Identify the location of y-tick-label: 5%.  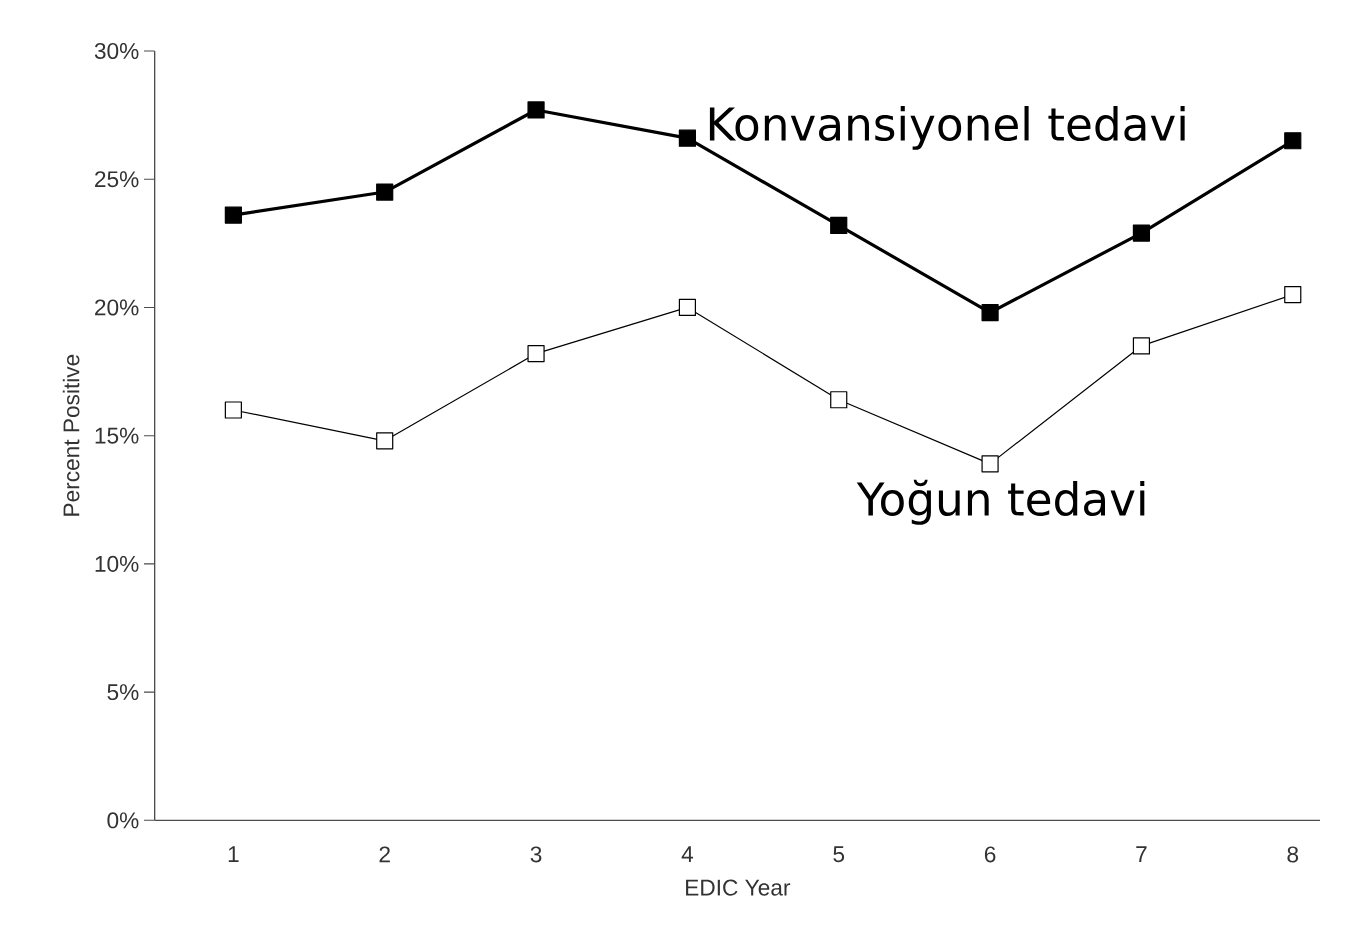
(123, 692).